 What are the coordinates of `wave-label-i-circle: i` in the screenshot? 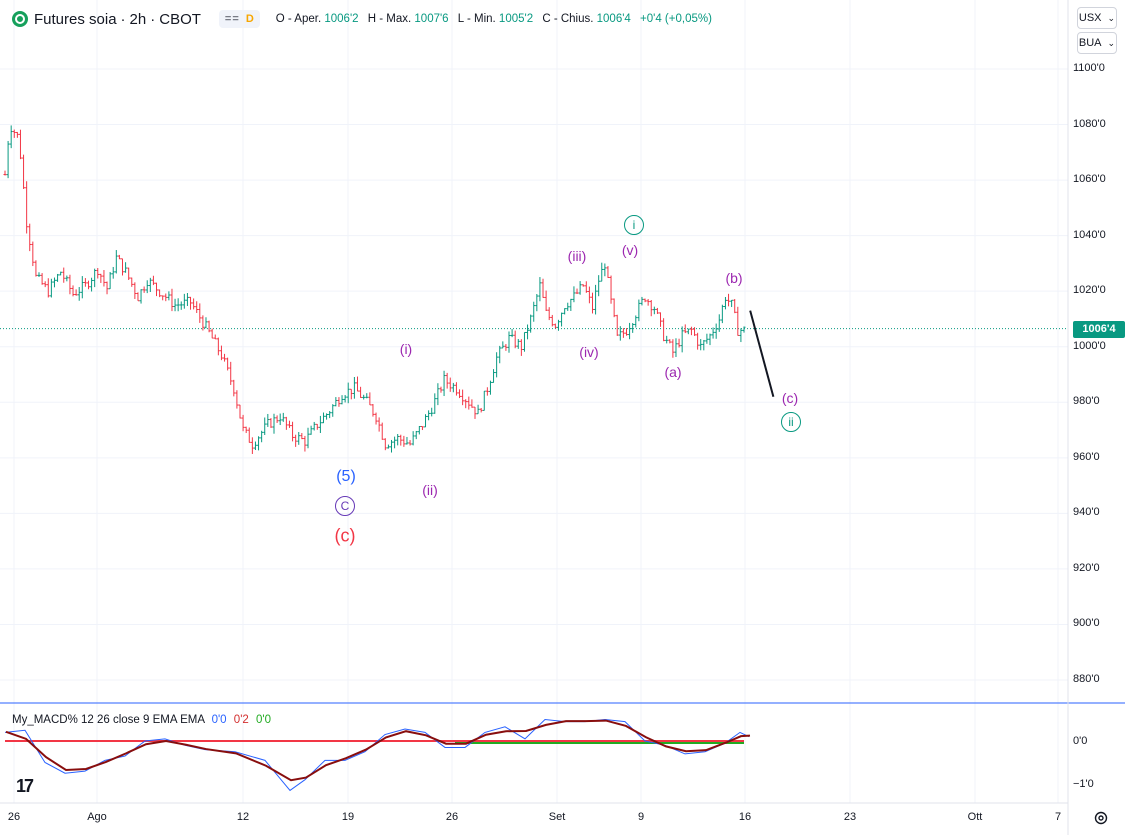 It's located at (634, 225).